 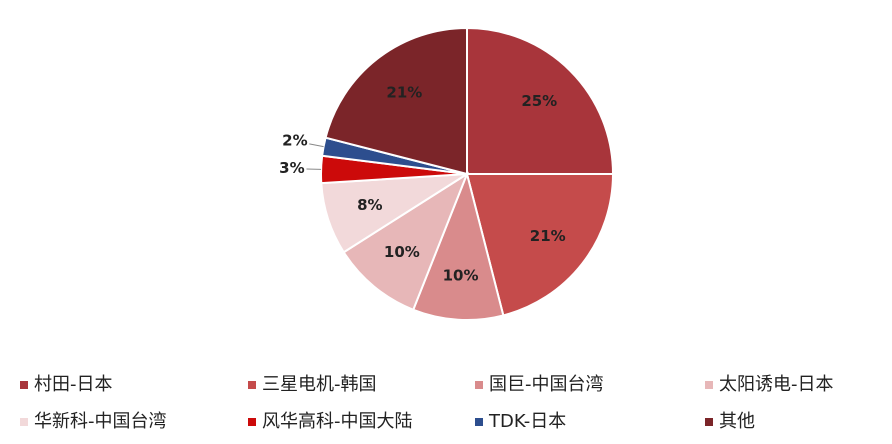 I want to click on legend-label: 村田-日本, so click(x=73, y=384).